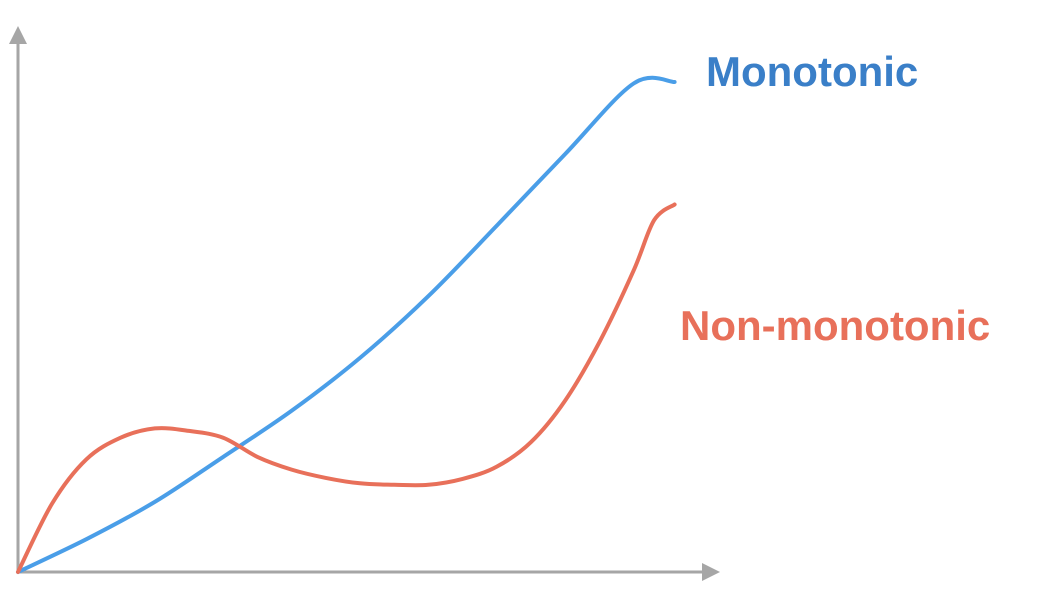 The width and height of the screenshot is (1050, 602). Describe the element at coordinates (835, 325) in the screenshot. I see `series-label-non-monotonic: Non-monotonic` at that location.